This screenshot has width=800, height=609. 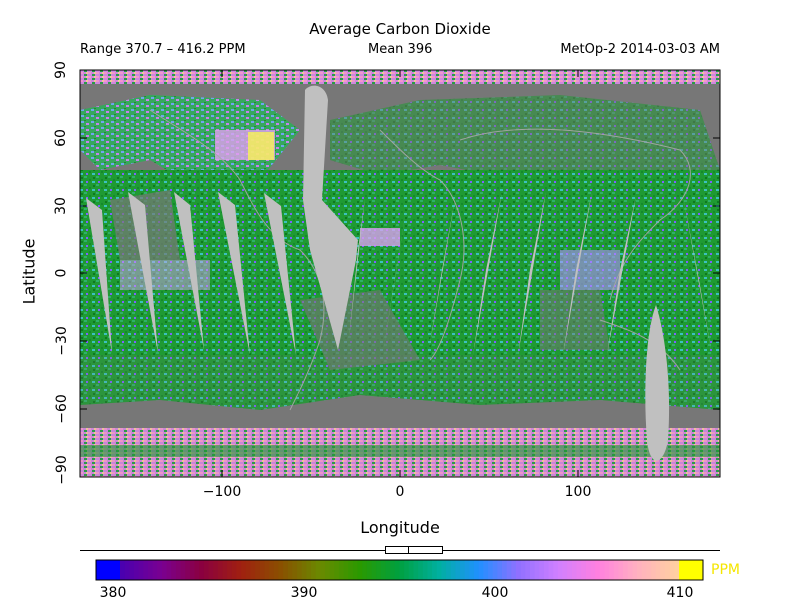 What do you see at coordinates (414, 550) in the screenshot?
I see `slider-handle` at bounding box center [414, 550].